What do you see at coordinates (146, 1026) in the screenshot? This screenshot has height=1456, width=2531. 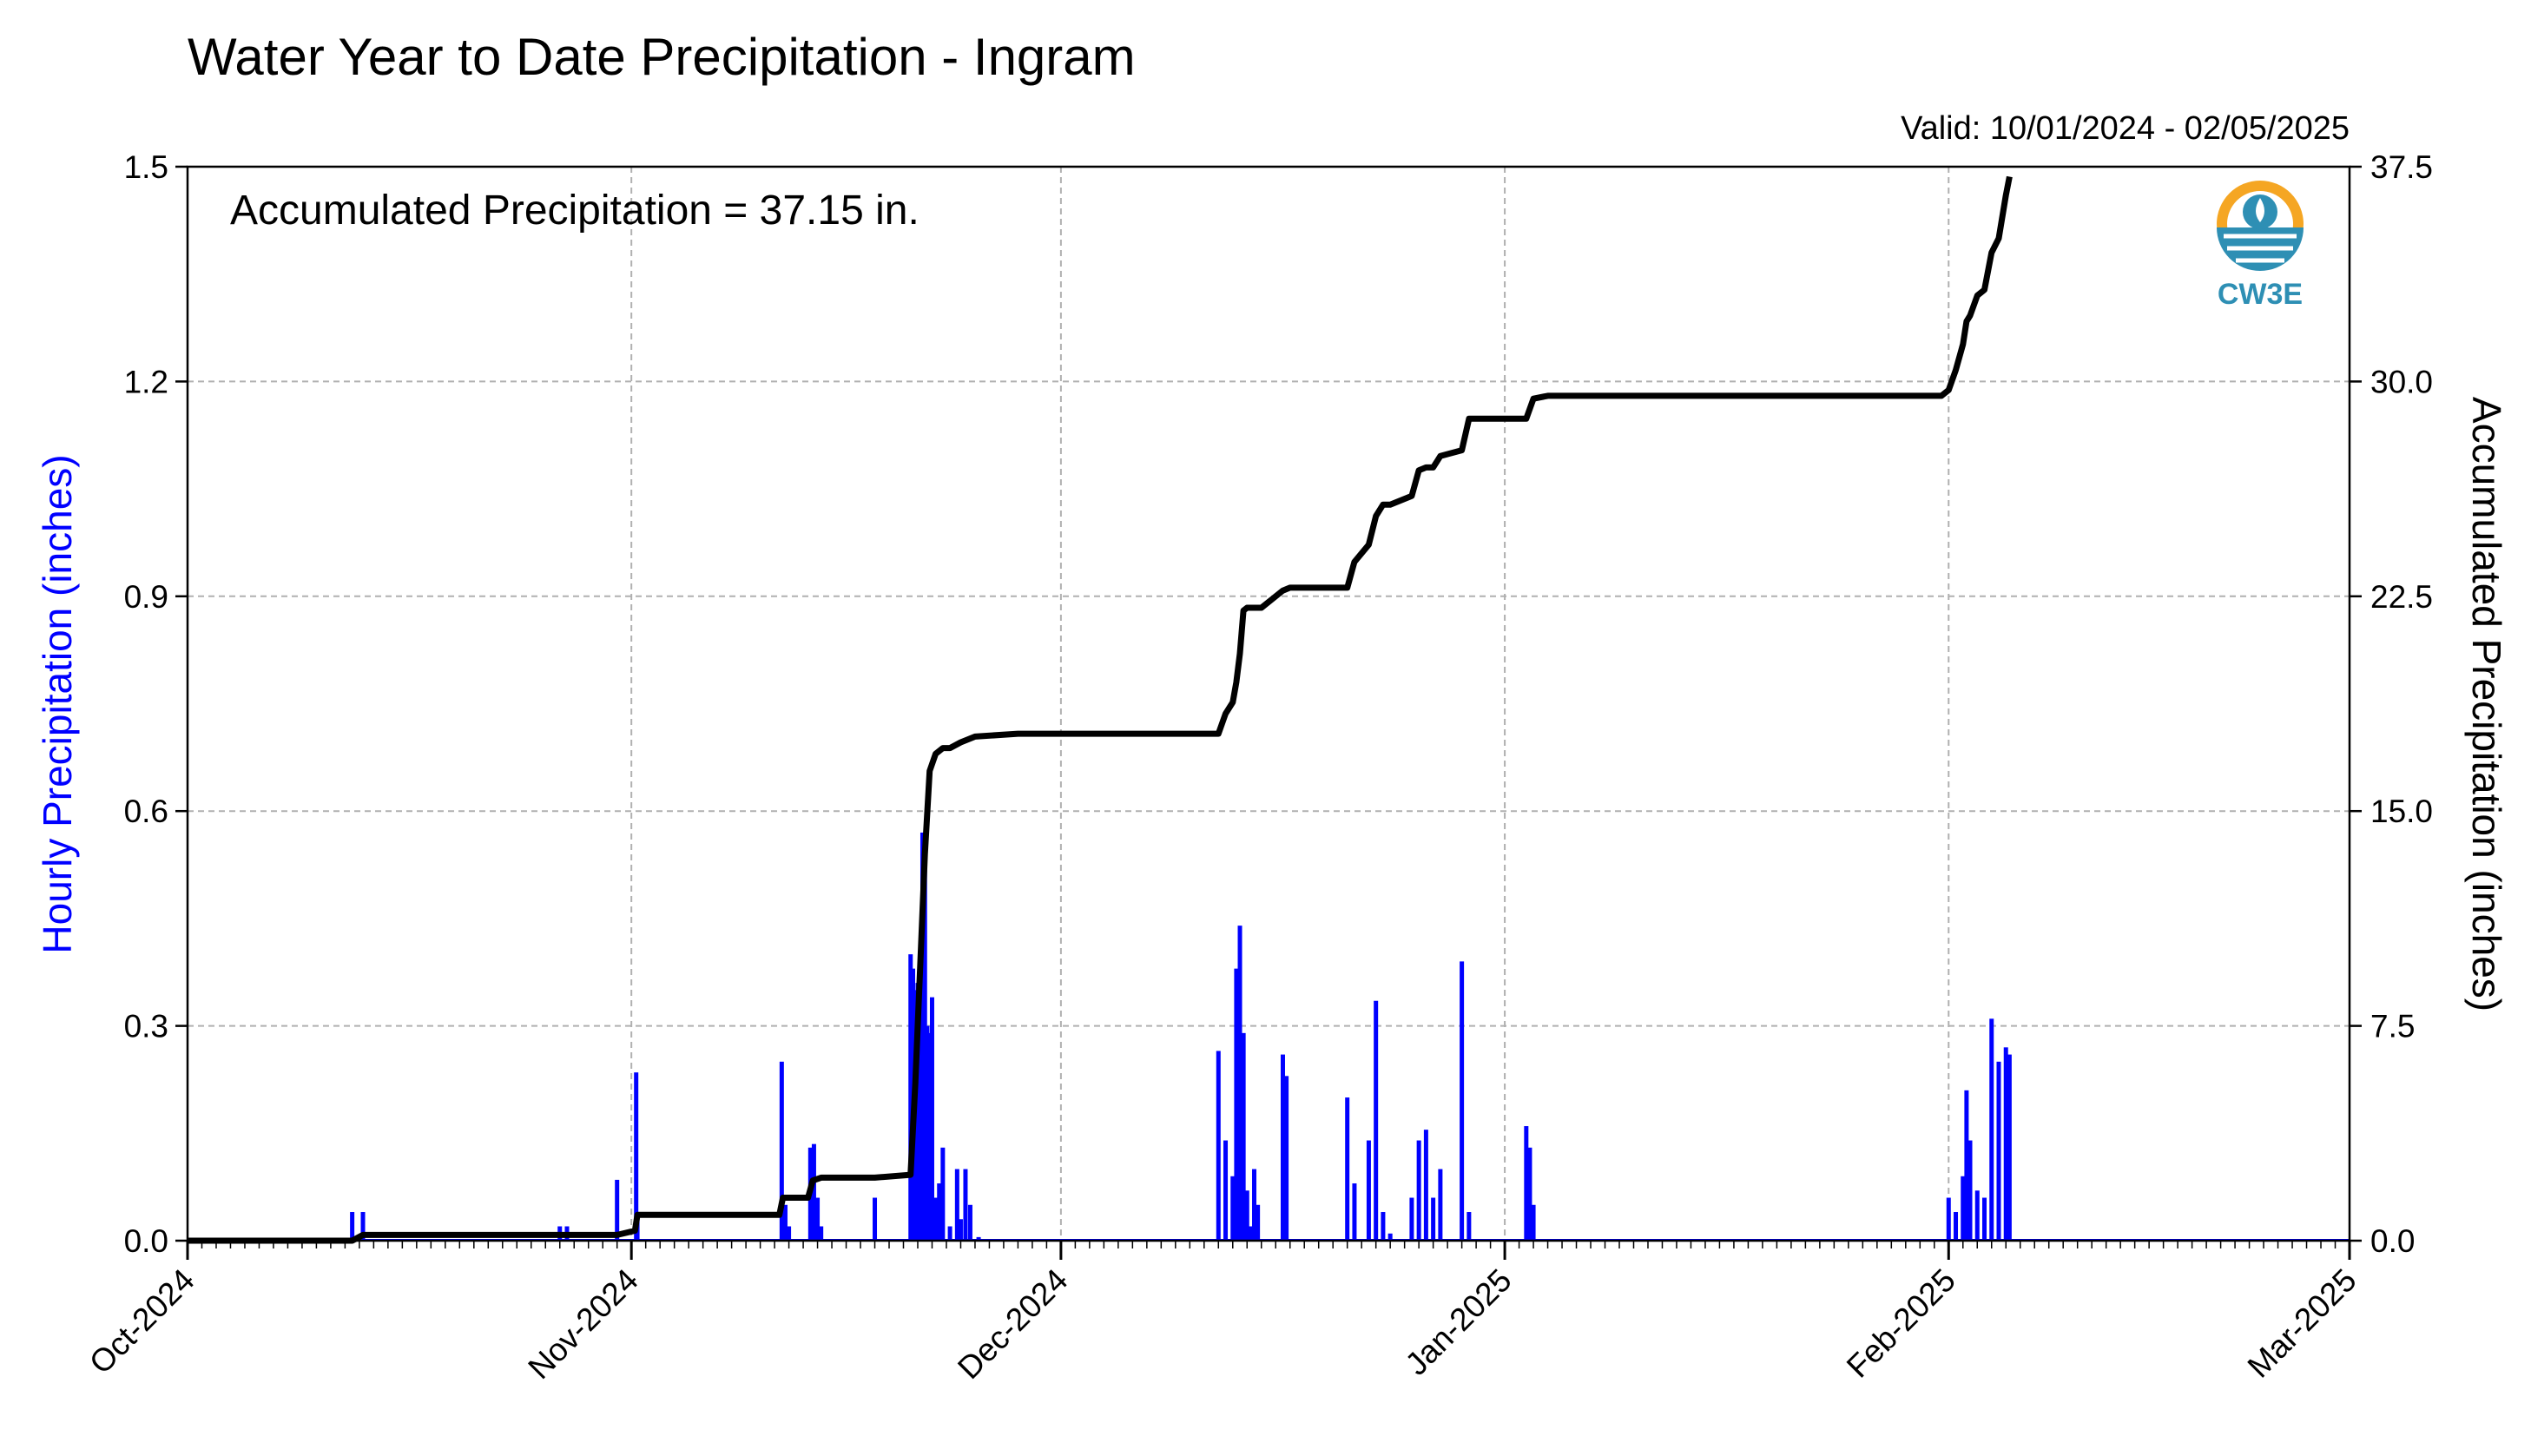 I see `left-tick-label: 0.3` at bounding box center [146, 1026].